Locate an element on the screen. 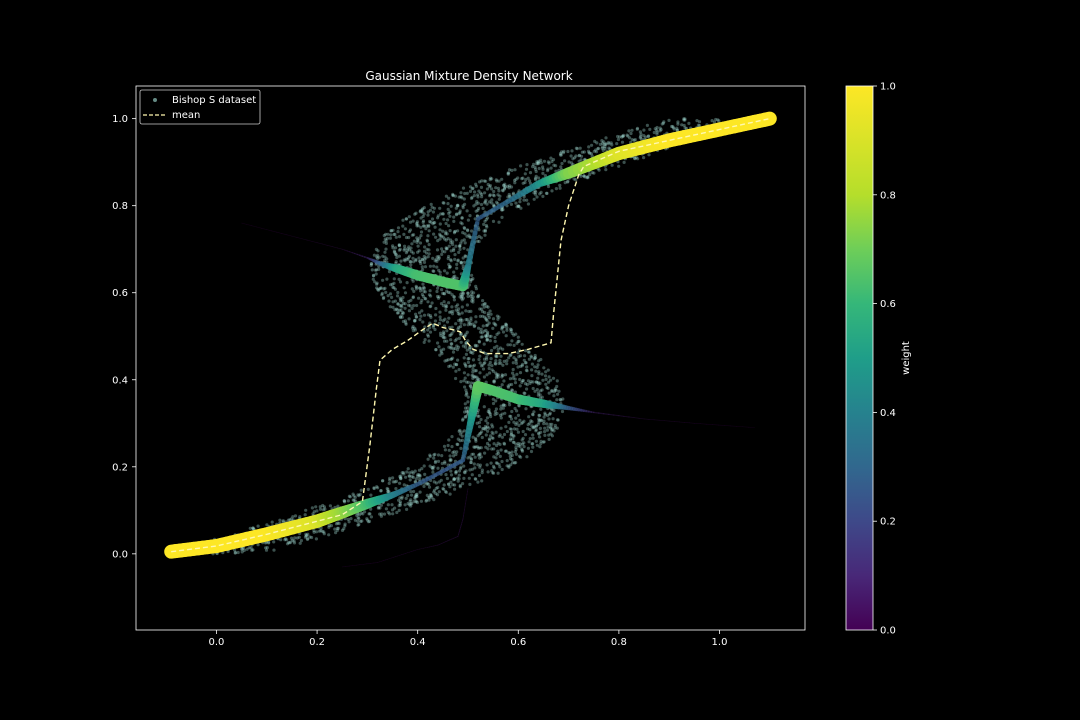 The width and height of the screenshot is (1080, 720). x-axis: 0.0 0.2 0.4 0.6 0.8 1.0 is located at coordinates (468, 639).